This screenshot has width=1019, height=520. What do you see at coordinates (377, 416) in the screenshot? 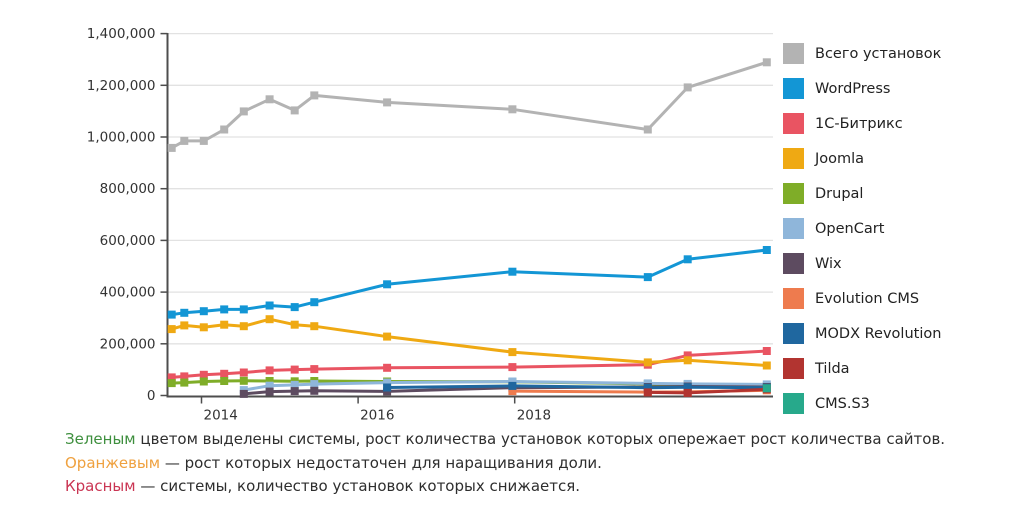
I see `x-tick-label: 2016` at bounding box center [377, 416].